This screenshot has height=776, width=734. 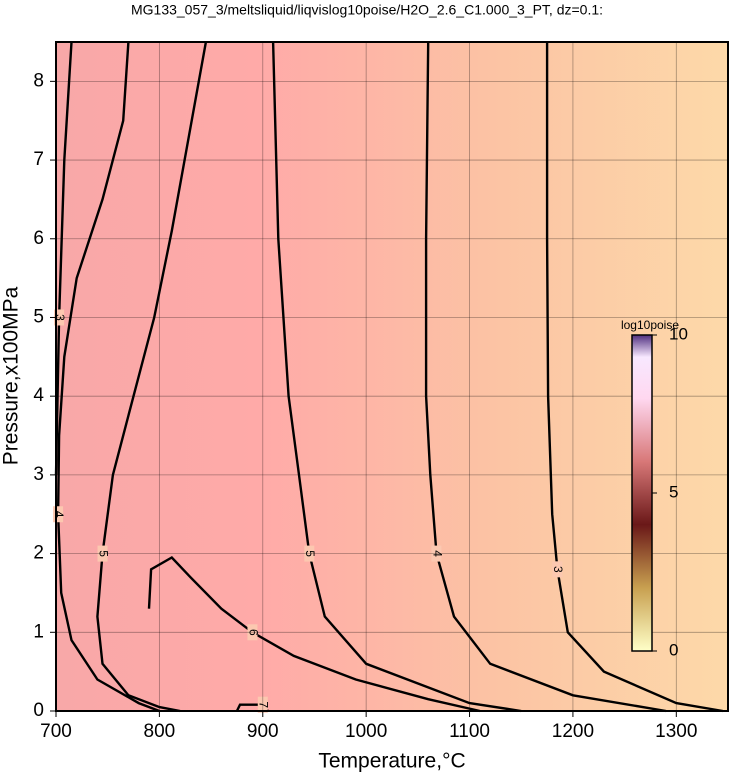 What do you see at coordinates (678, 333) in the screenshot?
I see `colorbar-tick-label: 10` at bounding box center [678, 333].